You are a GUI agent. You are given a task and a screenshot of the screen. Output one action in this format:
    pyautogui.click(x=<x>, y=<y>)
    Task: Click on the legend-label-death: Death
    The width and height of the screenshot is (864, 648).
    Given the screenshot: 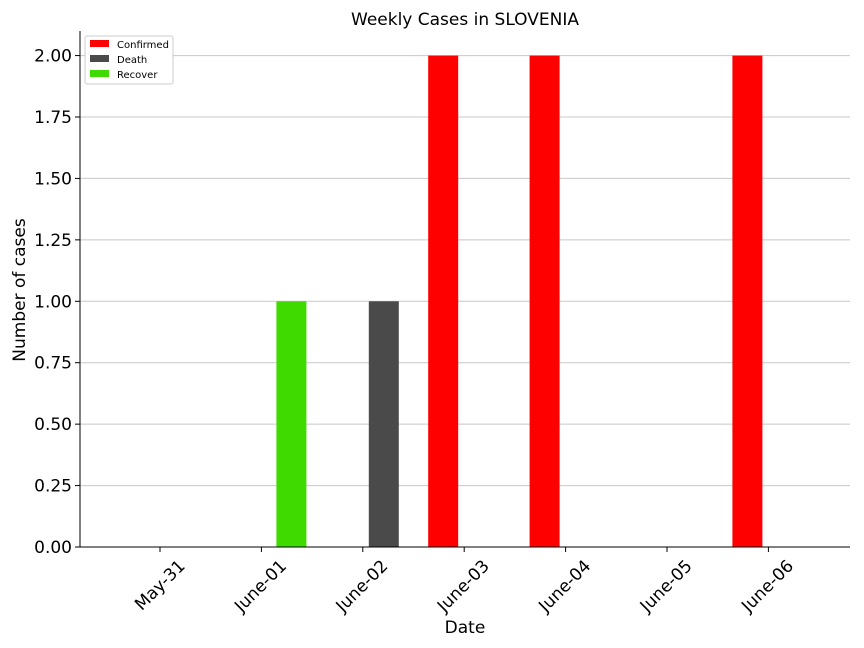 What is the action you would take?
    pyautogui.click(x=132, y=60)
    